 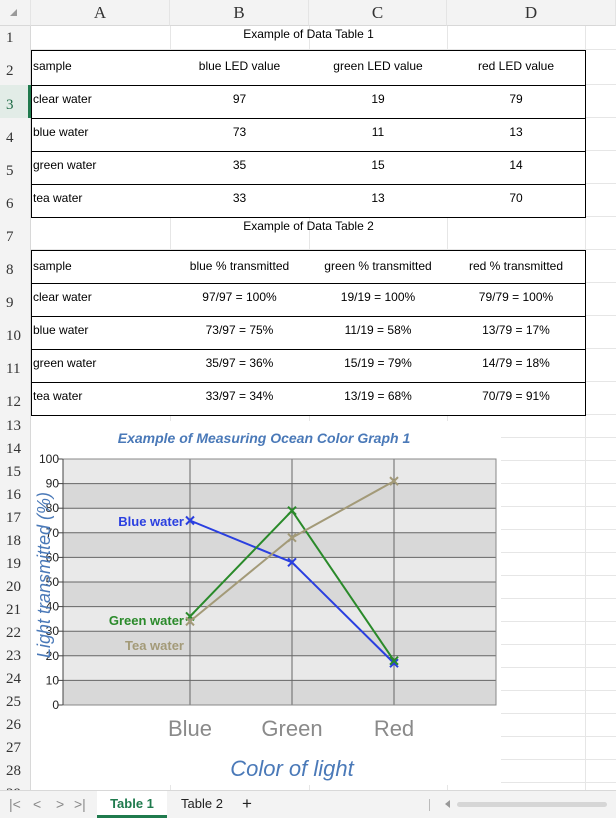 What do you see at coordinates (100, 13) in the screenshot?
I see `column-header-a: A` at bounding box center [100, 13].